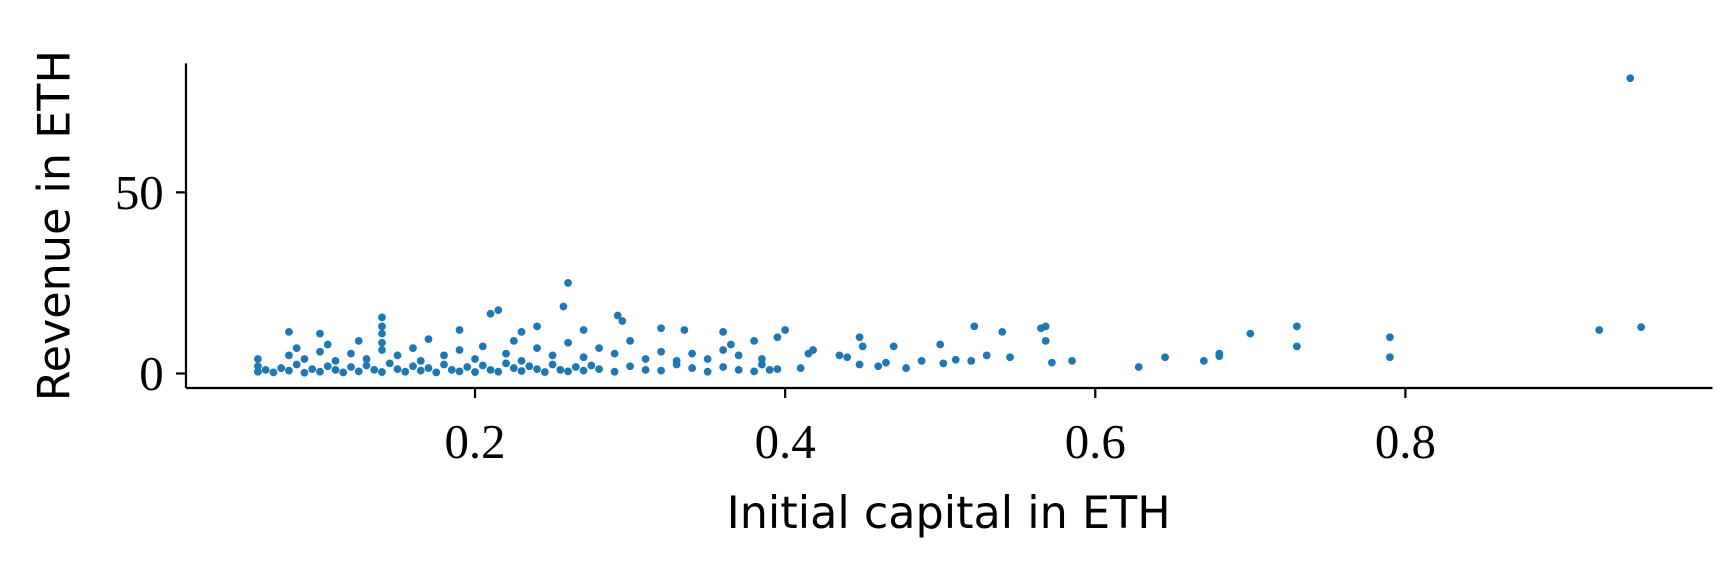  What do you see at coordinates (1405, 441) in the screenshot?
I see `x-tick-label: 0.8` at bounding box center [1405, 441].